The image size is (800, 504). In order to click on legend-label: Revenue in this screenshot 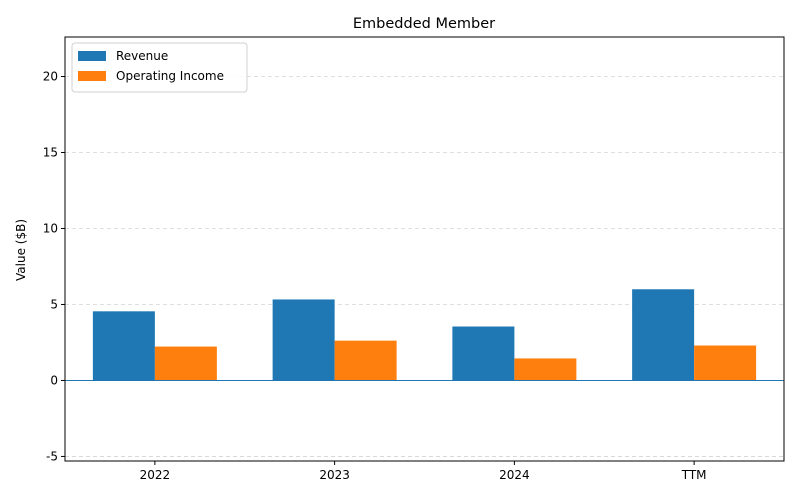, I will do `click(142, 56)`.